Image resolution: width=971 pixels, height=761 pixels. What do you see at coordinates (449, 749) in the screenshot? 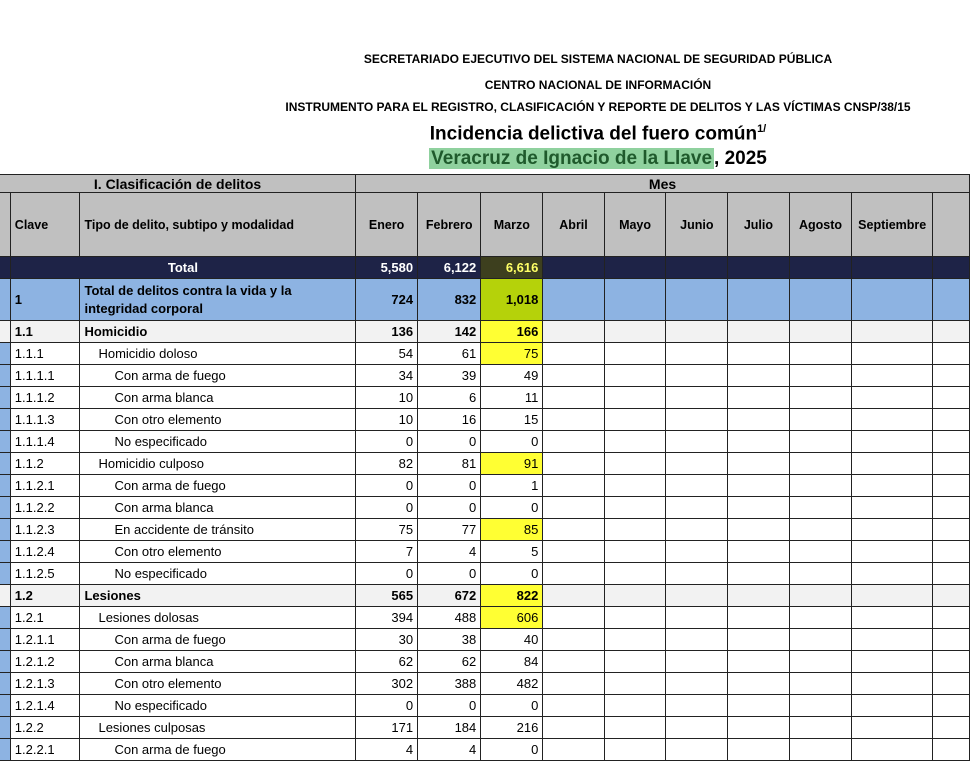
I see `value-febrero: 4` at bounding box center [449, 749].